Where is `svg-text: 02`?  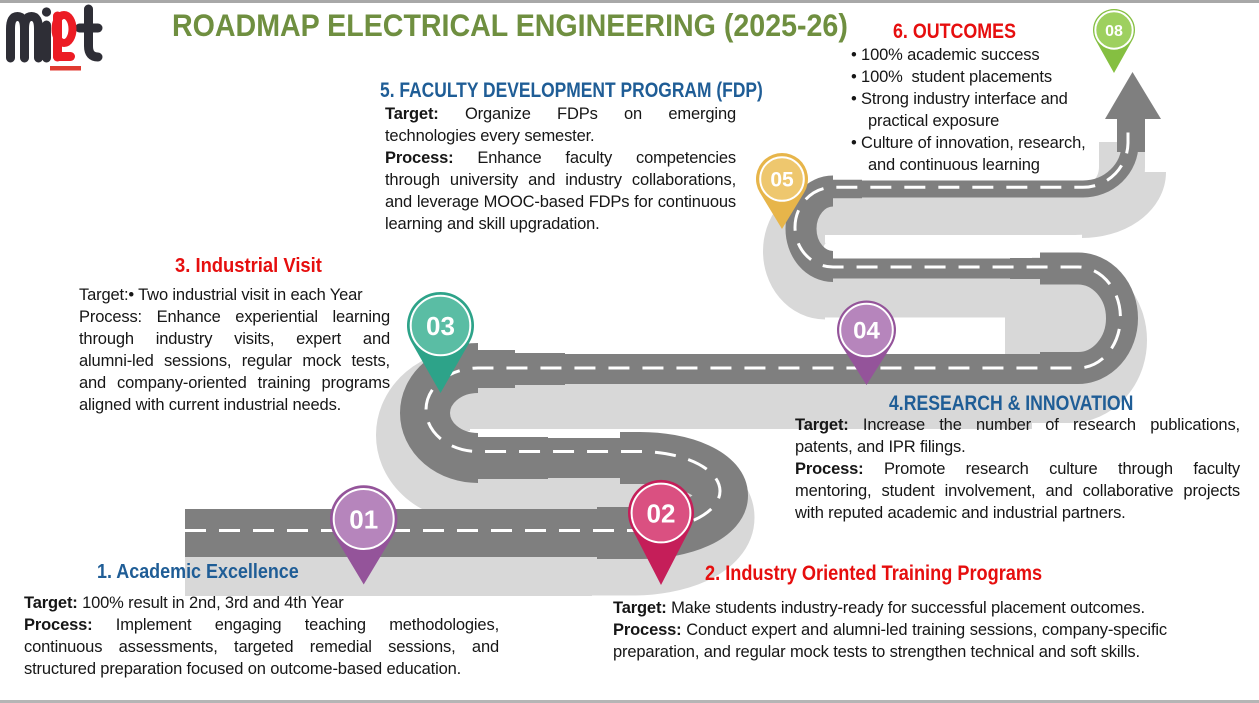 svg-text: 02 is located at coordinates (661, 513).